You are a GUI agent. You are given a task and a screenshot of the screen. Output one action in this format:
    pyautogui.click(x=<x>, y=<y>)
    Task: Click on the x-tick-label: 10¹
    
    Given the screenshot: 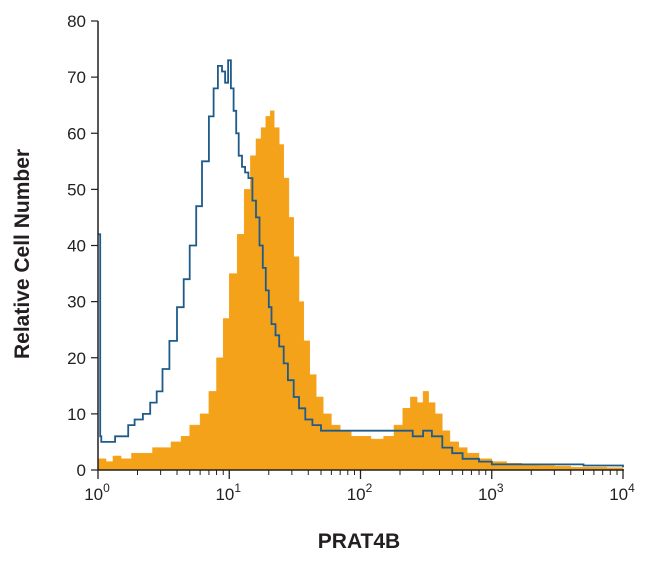 What is the action you would take?
    pyautogui.click(x=228, y=492)
    